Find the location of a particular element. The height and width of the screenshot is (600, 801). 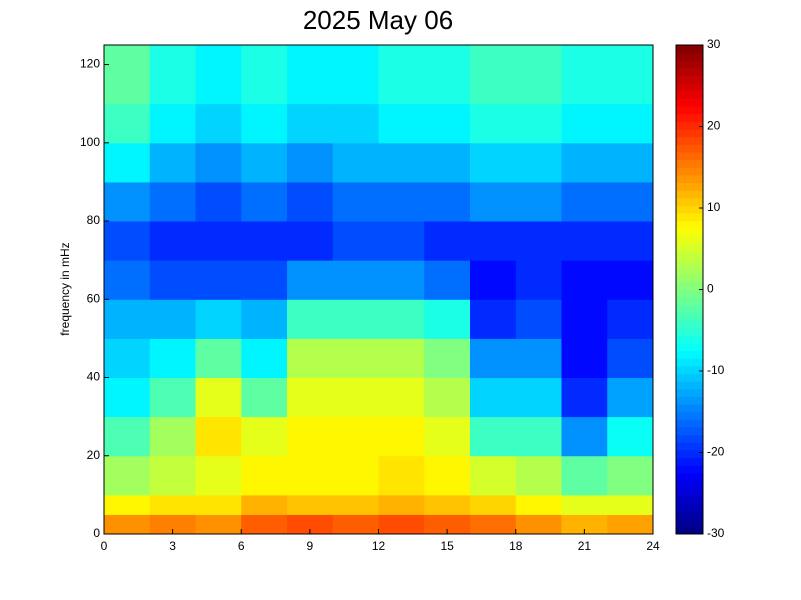

y-tick-label: 80 is located at coordinates (94, 220).